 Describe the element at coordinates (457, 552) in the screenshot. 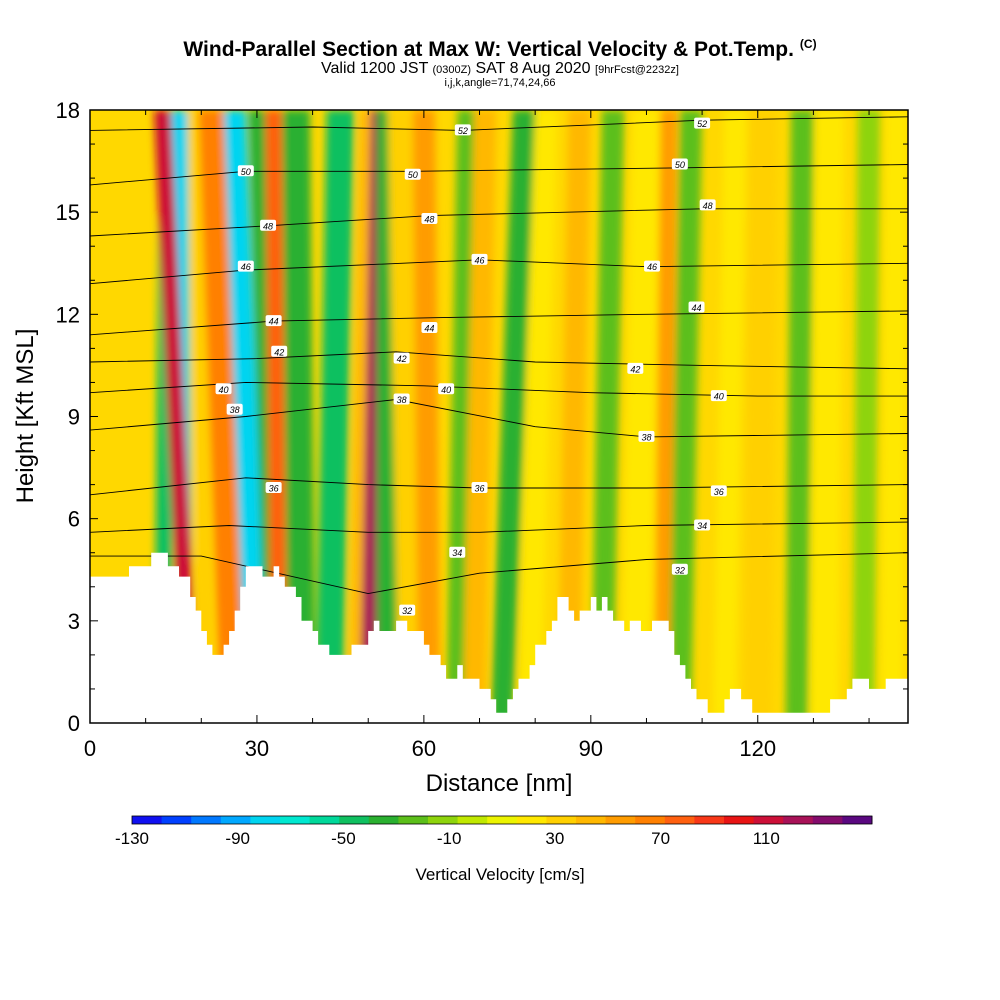

I see `contour-label: 34` at that location.